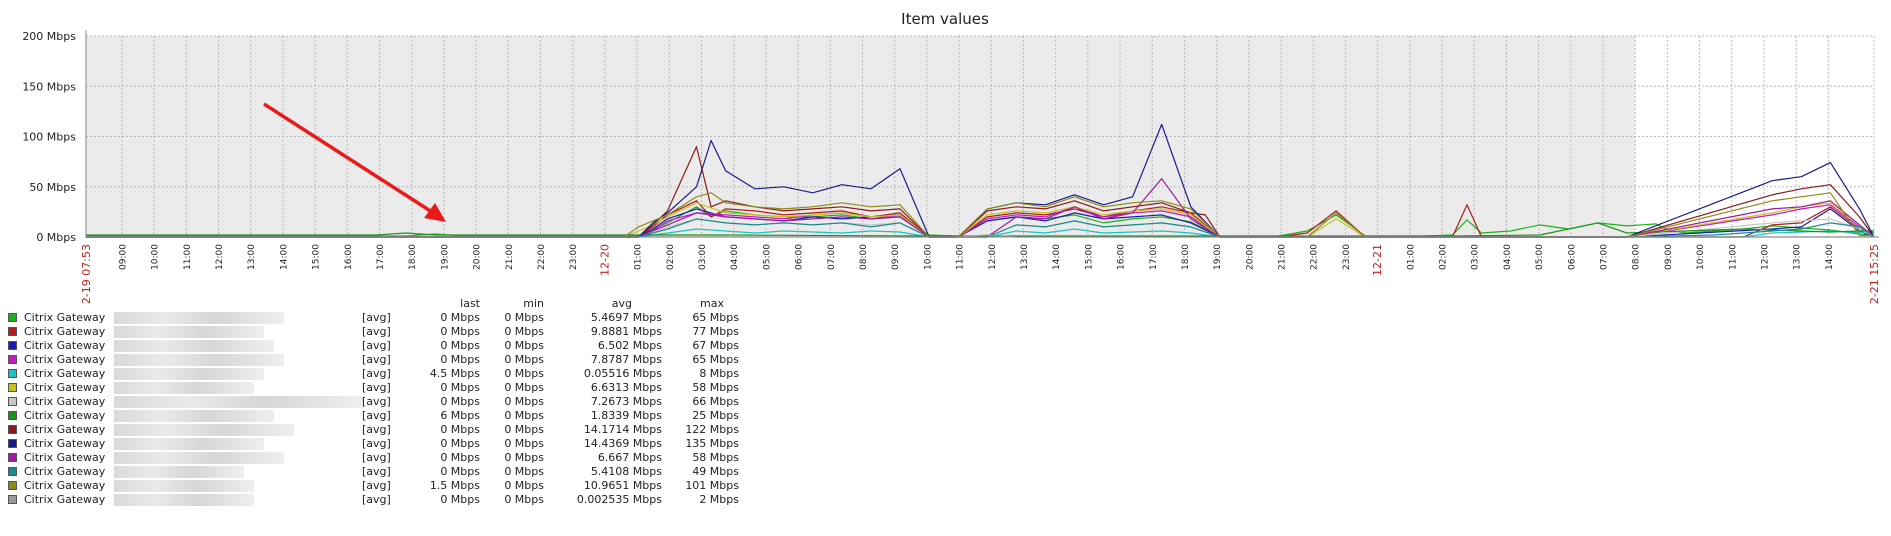 The image size is (1891, 536). I want to click on legend-max-value: 49 Mbps, so click(715, 471).